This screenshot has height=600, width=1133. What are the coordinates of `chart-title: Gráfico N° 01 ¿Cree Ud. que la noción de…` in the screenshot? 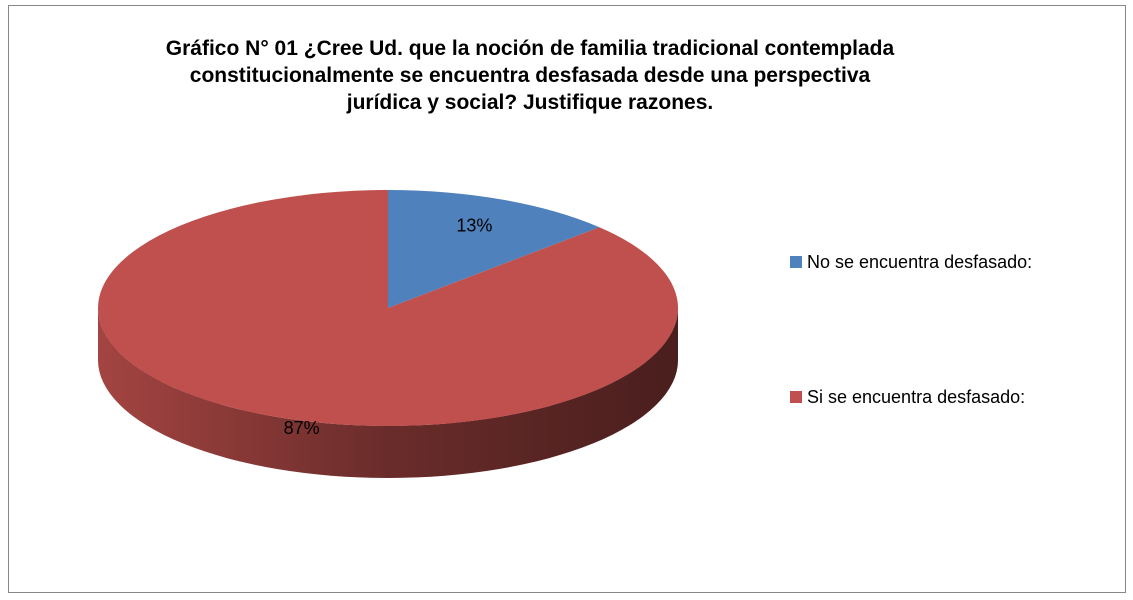 It's located at (530, 75).